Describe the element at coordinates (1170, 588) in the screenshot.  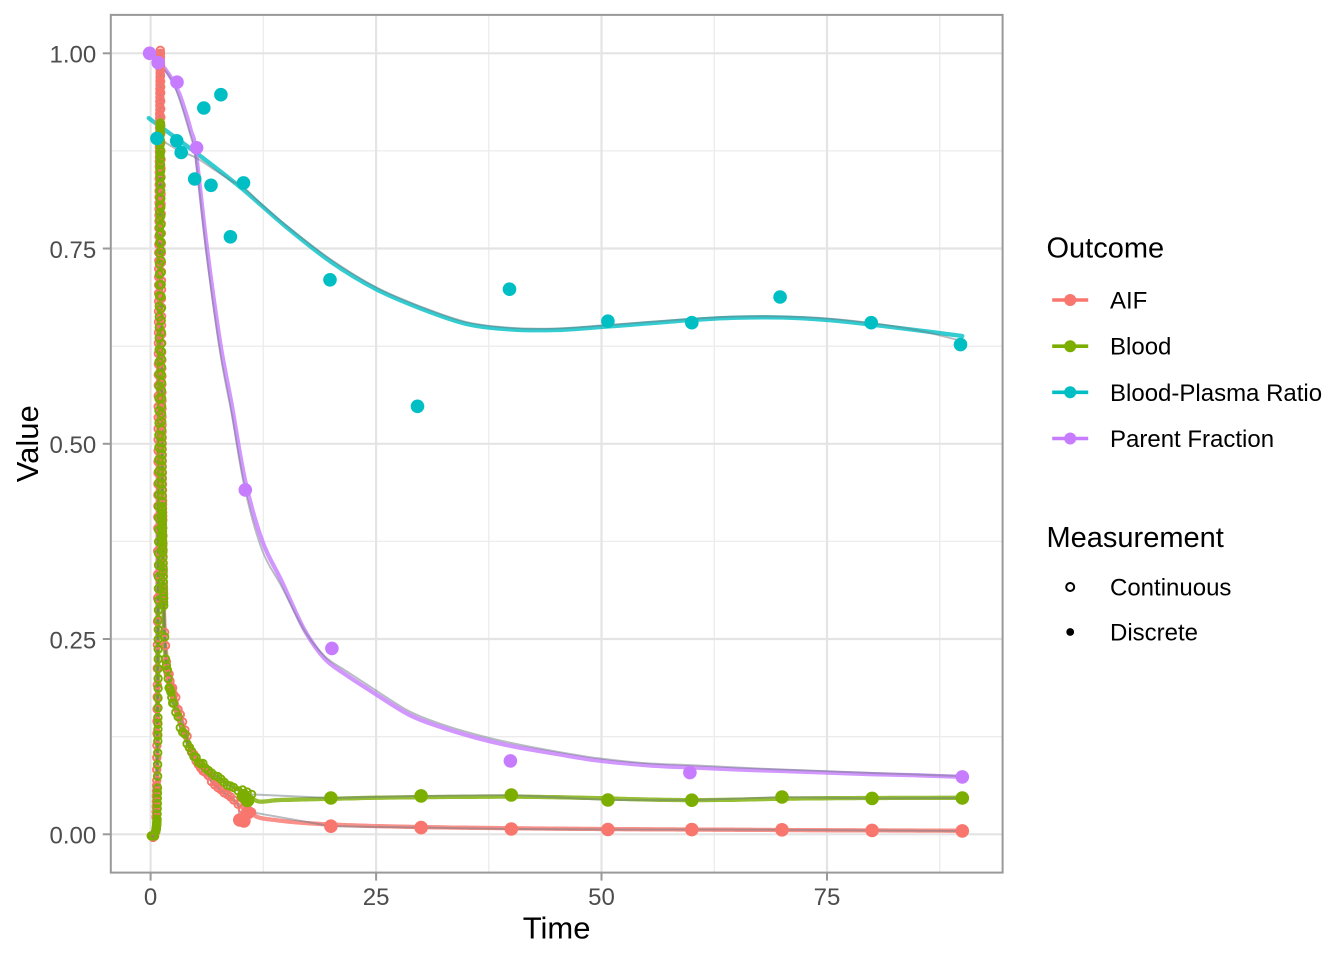
I see `svg-text: Continuous` at that location.